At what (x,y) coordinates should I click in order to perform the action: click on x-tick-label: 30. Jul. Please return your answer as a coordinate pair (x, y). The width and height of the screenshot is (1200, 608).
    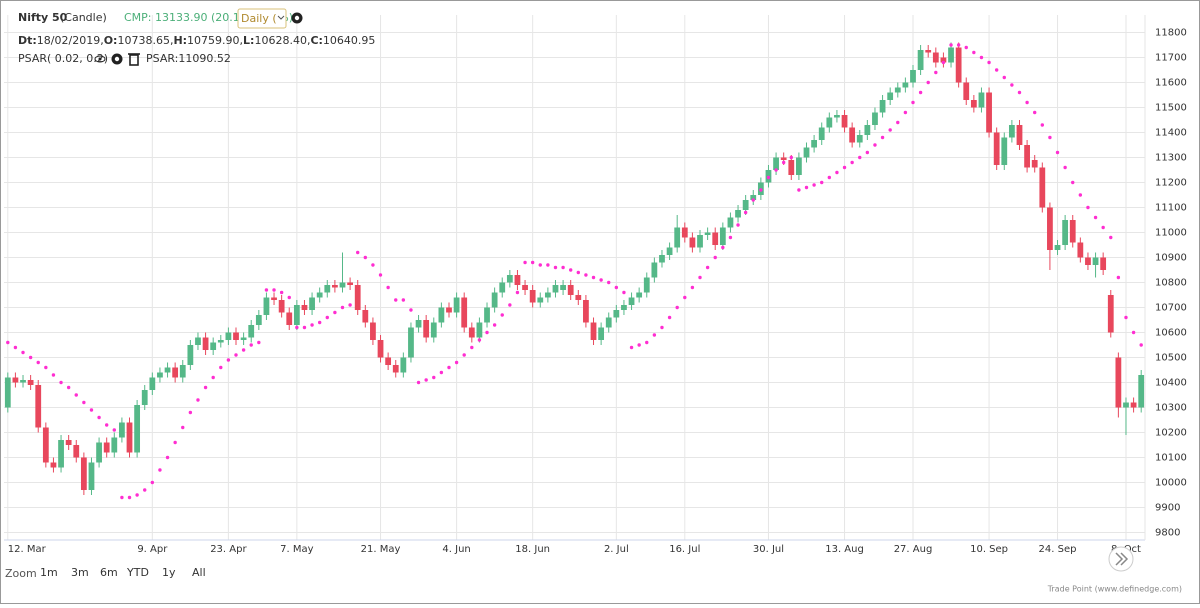
    Looking at the image, I should click on (768, 549).